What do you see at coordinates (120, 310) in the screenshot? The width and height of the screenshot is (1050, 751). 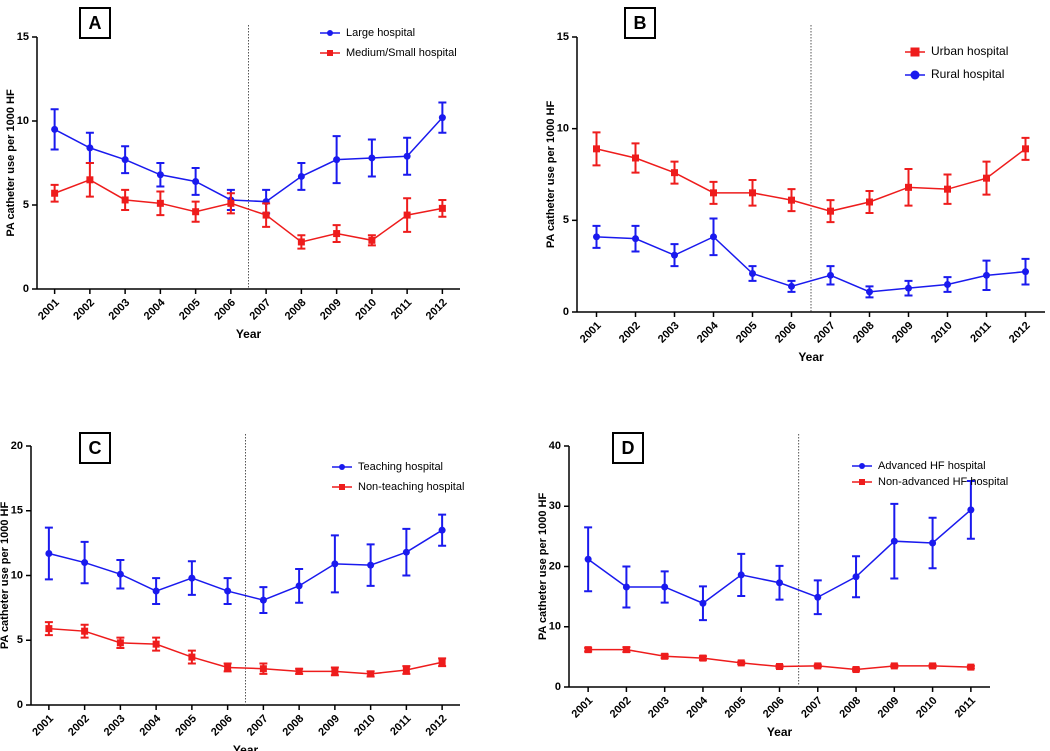 I see `x-tick-label: 2003` at bounding box center [120, 310].